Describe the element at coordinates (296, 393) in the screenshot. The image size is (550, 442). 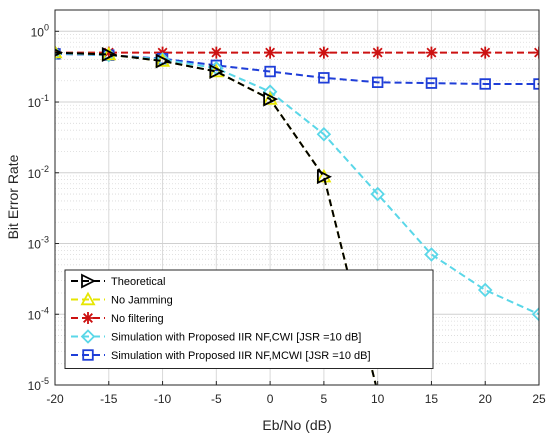
I see `x-tick-labels: -20 -15 -10 -5 0 5 10 15 20 25` at that location.